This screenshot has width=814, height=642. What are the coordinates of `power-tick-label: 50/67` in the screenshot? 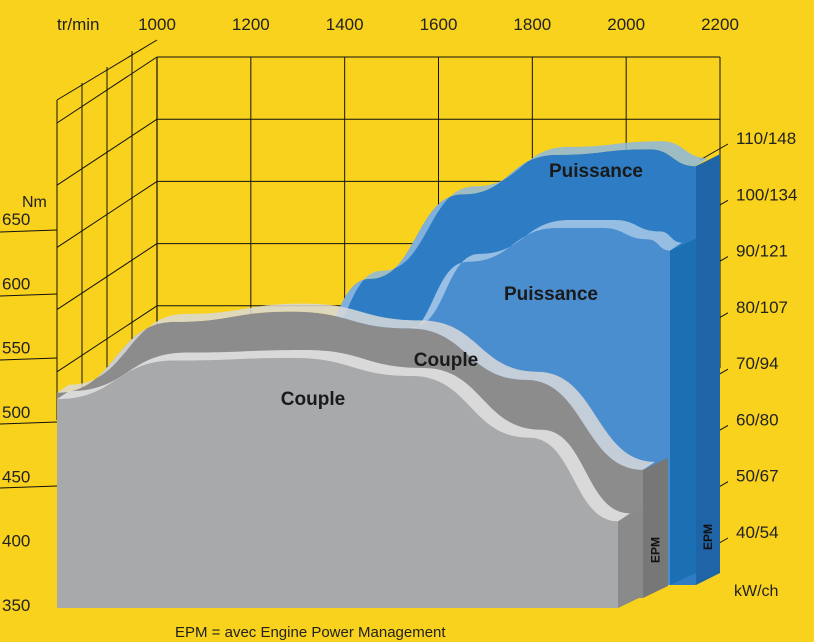 It's located at (757, 476).